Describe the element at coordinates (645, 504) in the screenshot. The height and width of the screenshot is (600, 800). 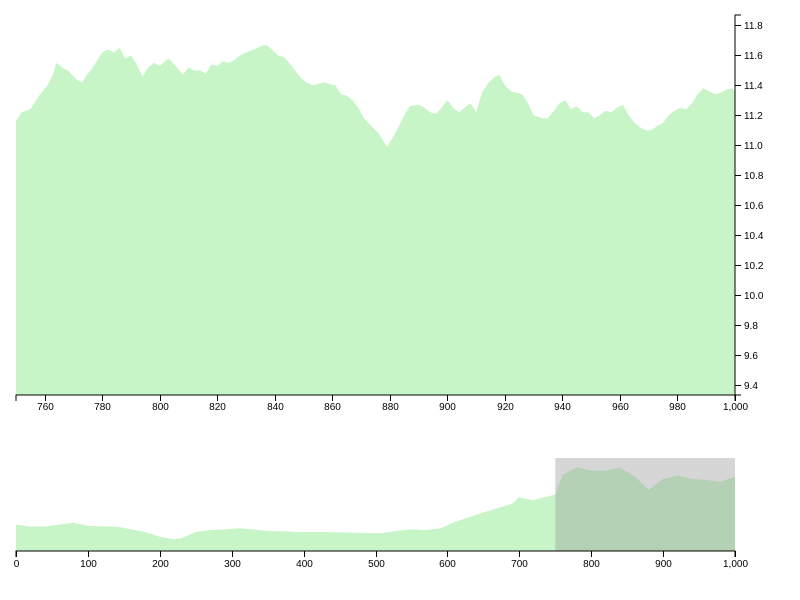
I see `brush-selection` at that location.